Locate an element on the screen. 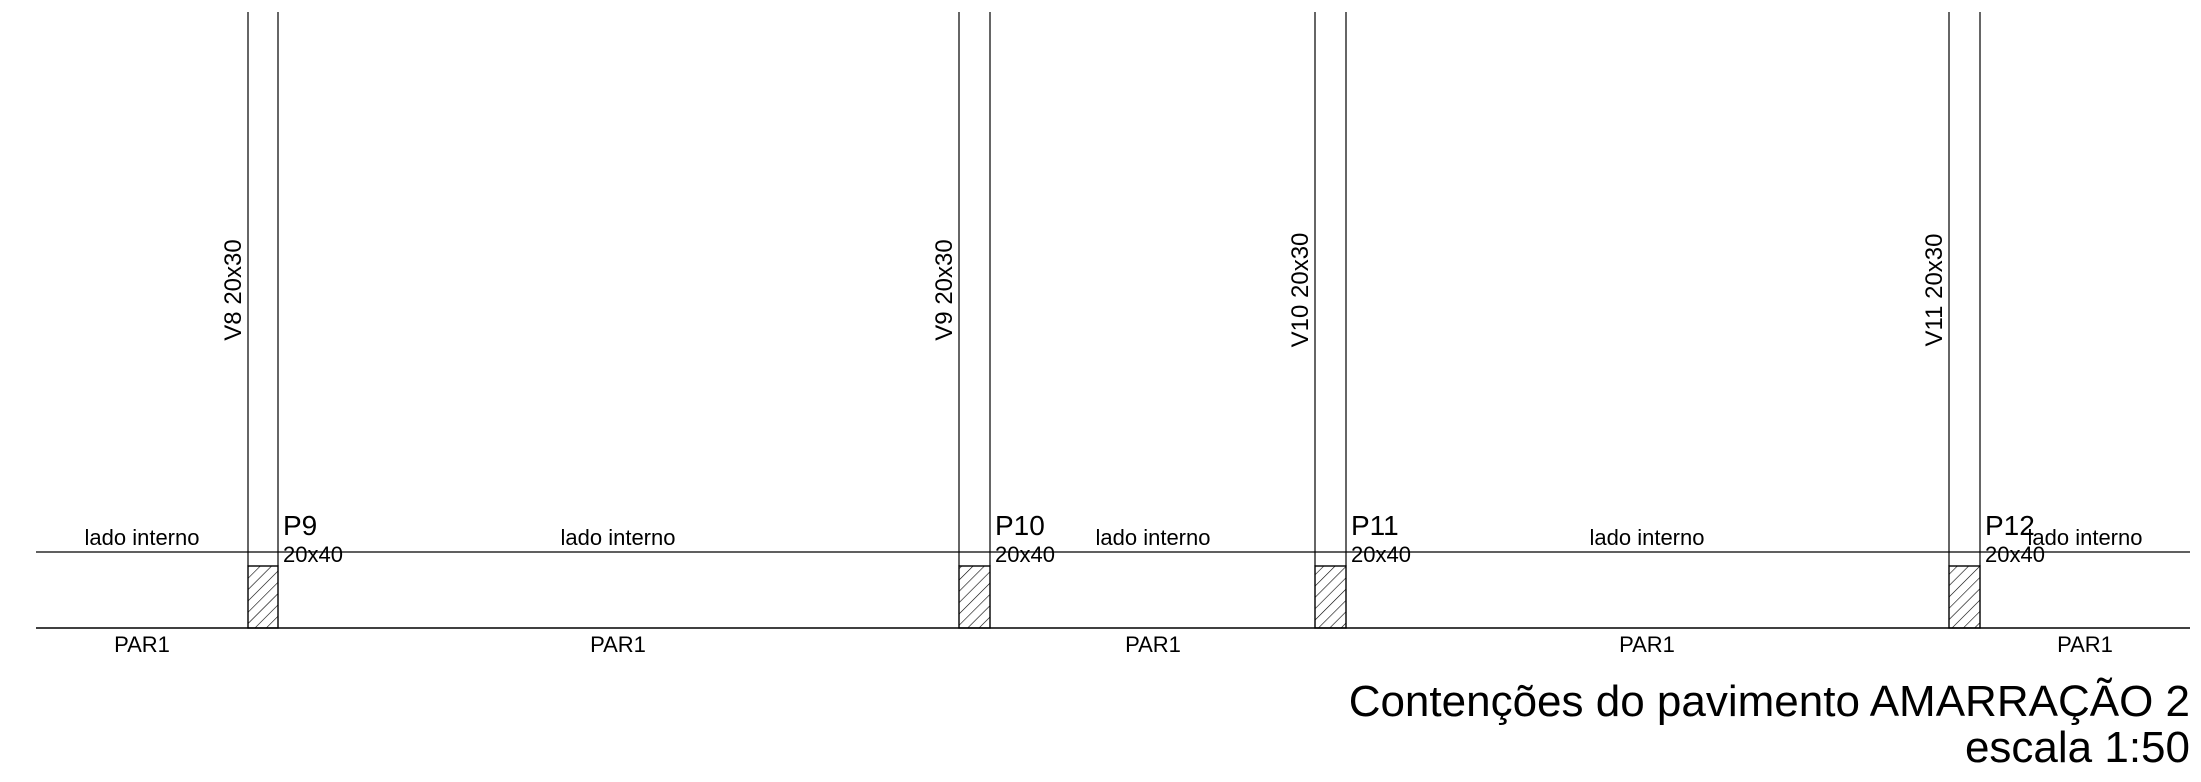  wall-label-2: PAR1 is located at coordinates (618, 644).